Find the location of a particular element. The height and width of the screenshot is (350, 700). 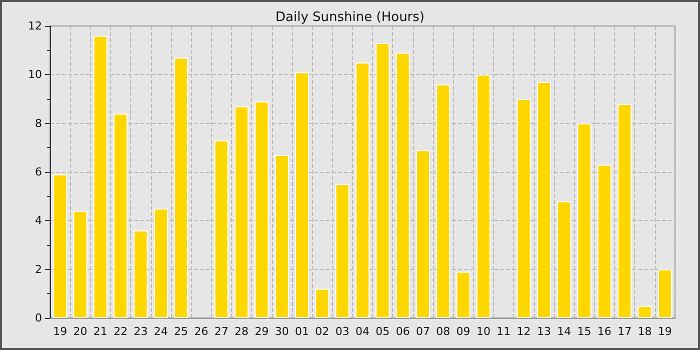

x-tick-label: 15 is located at coordinates (584, 331).